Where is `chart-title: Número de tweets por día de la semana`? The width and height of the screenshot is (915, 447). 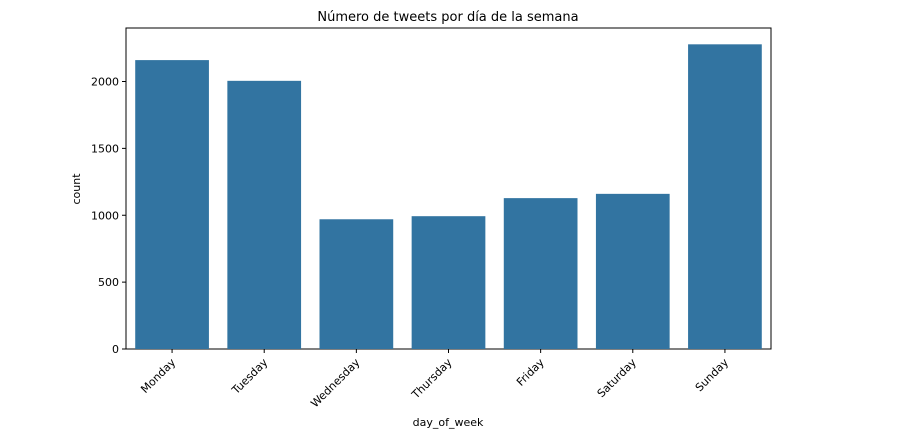
chart-title: Número de tweets por día de la semana is located at coordinates (447, 17).